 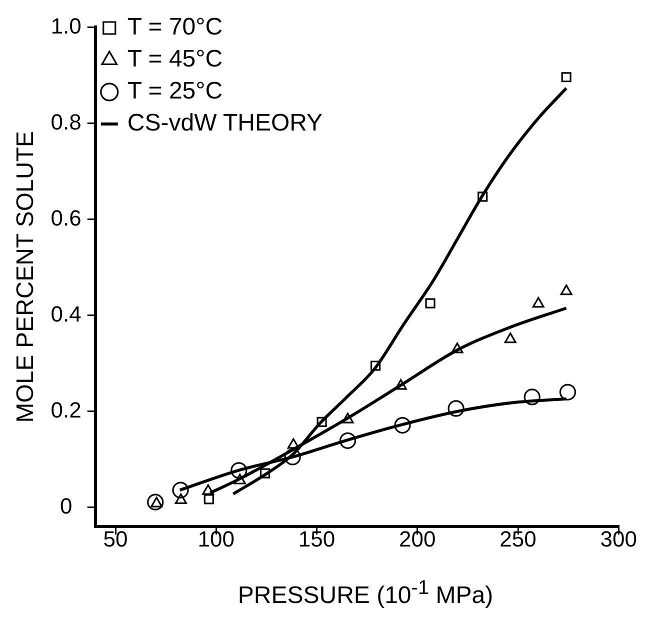 I want to click on y-tick-label: 0.2, so click(x=66, y=409).